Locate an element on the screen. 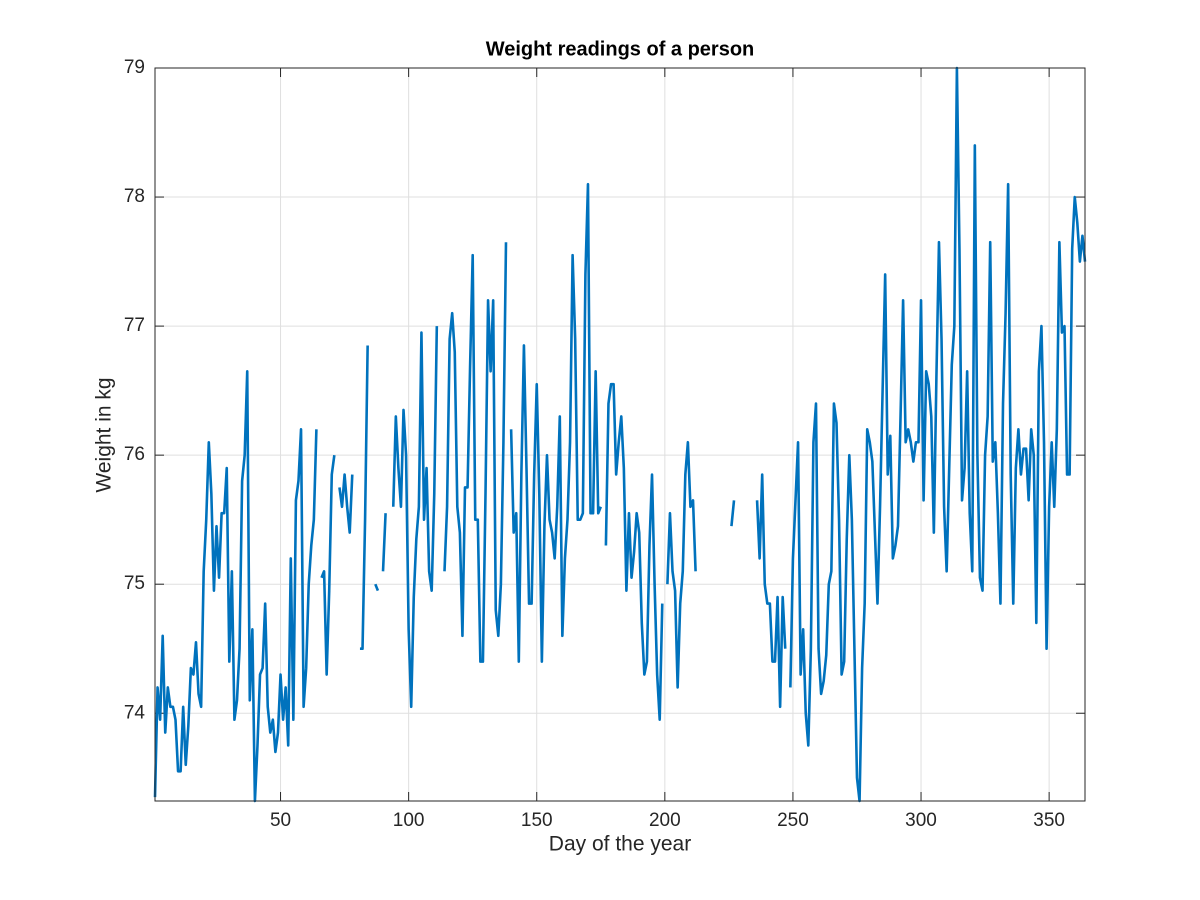 The width and height of the screenshot is (1200, 900). x-tick-label: 50 is located at coordinates (280, 820).